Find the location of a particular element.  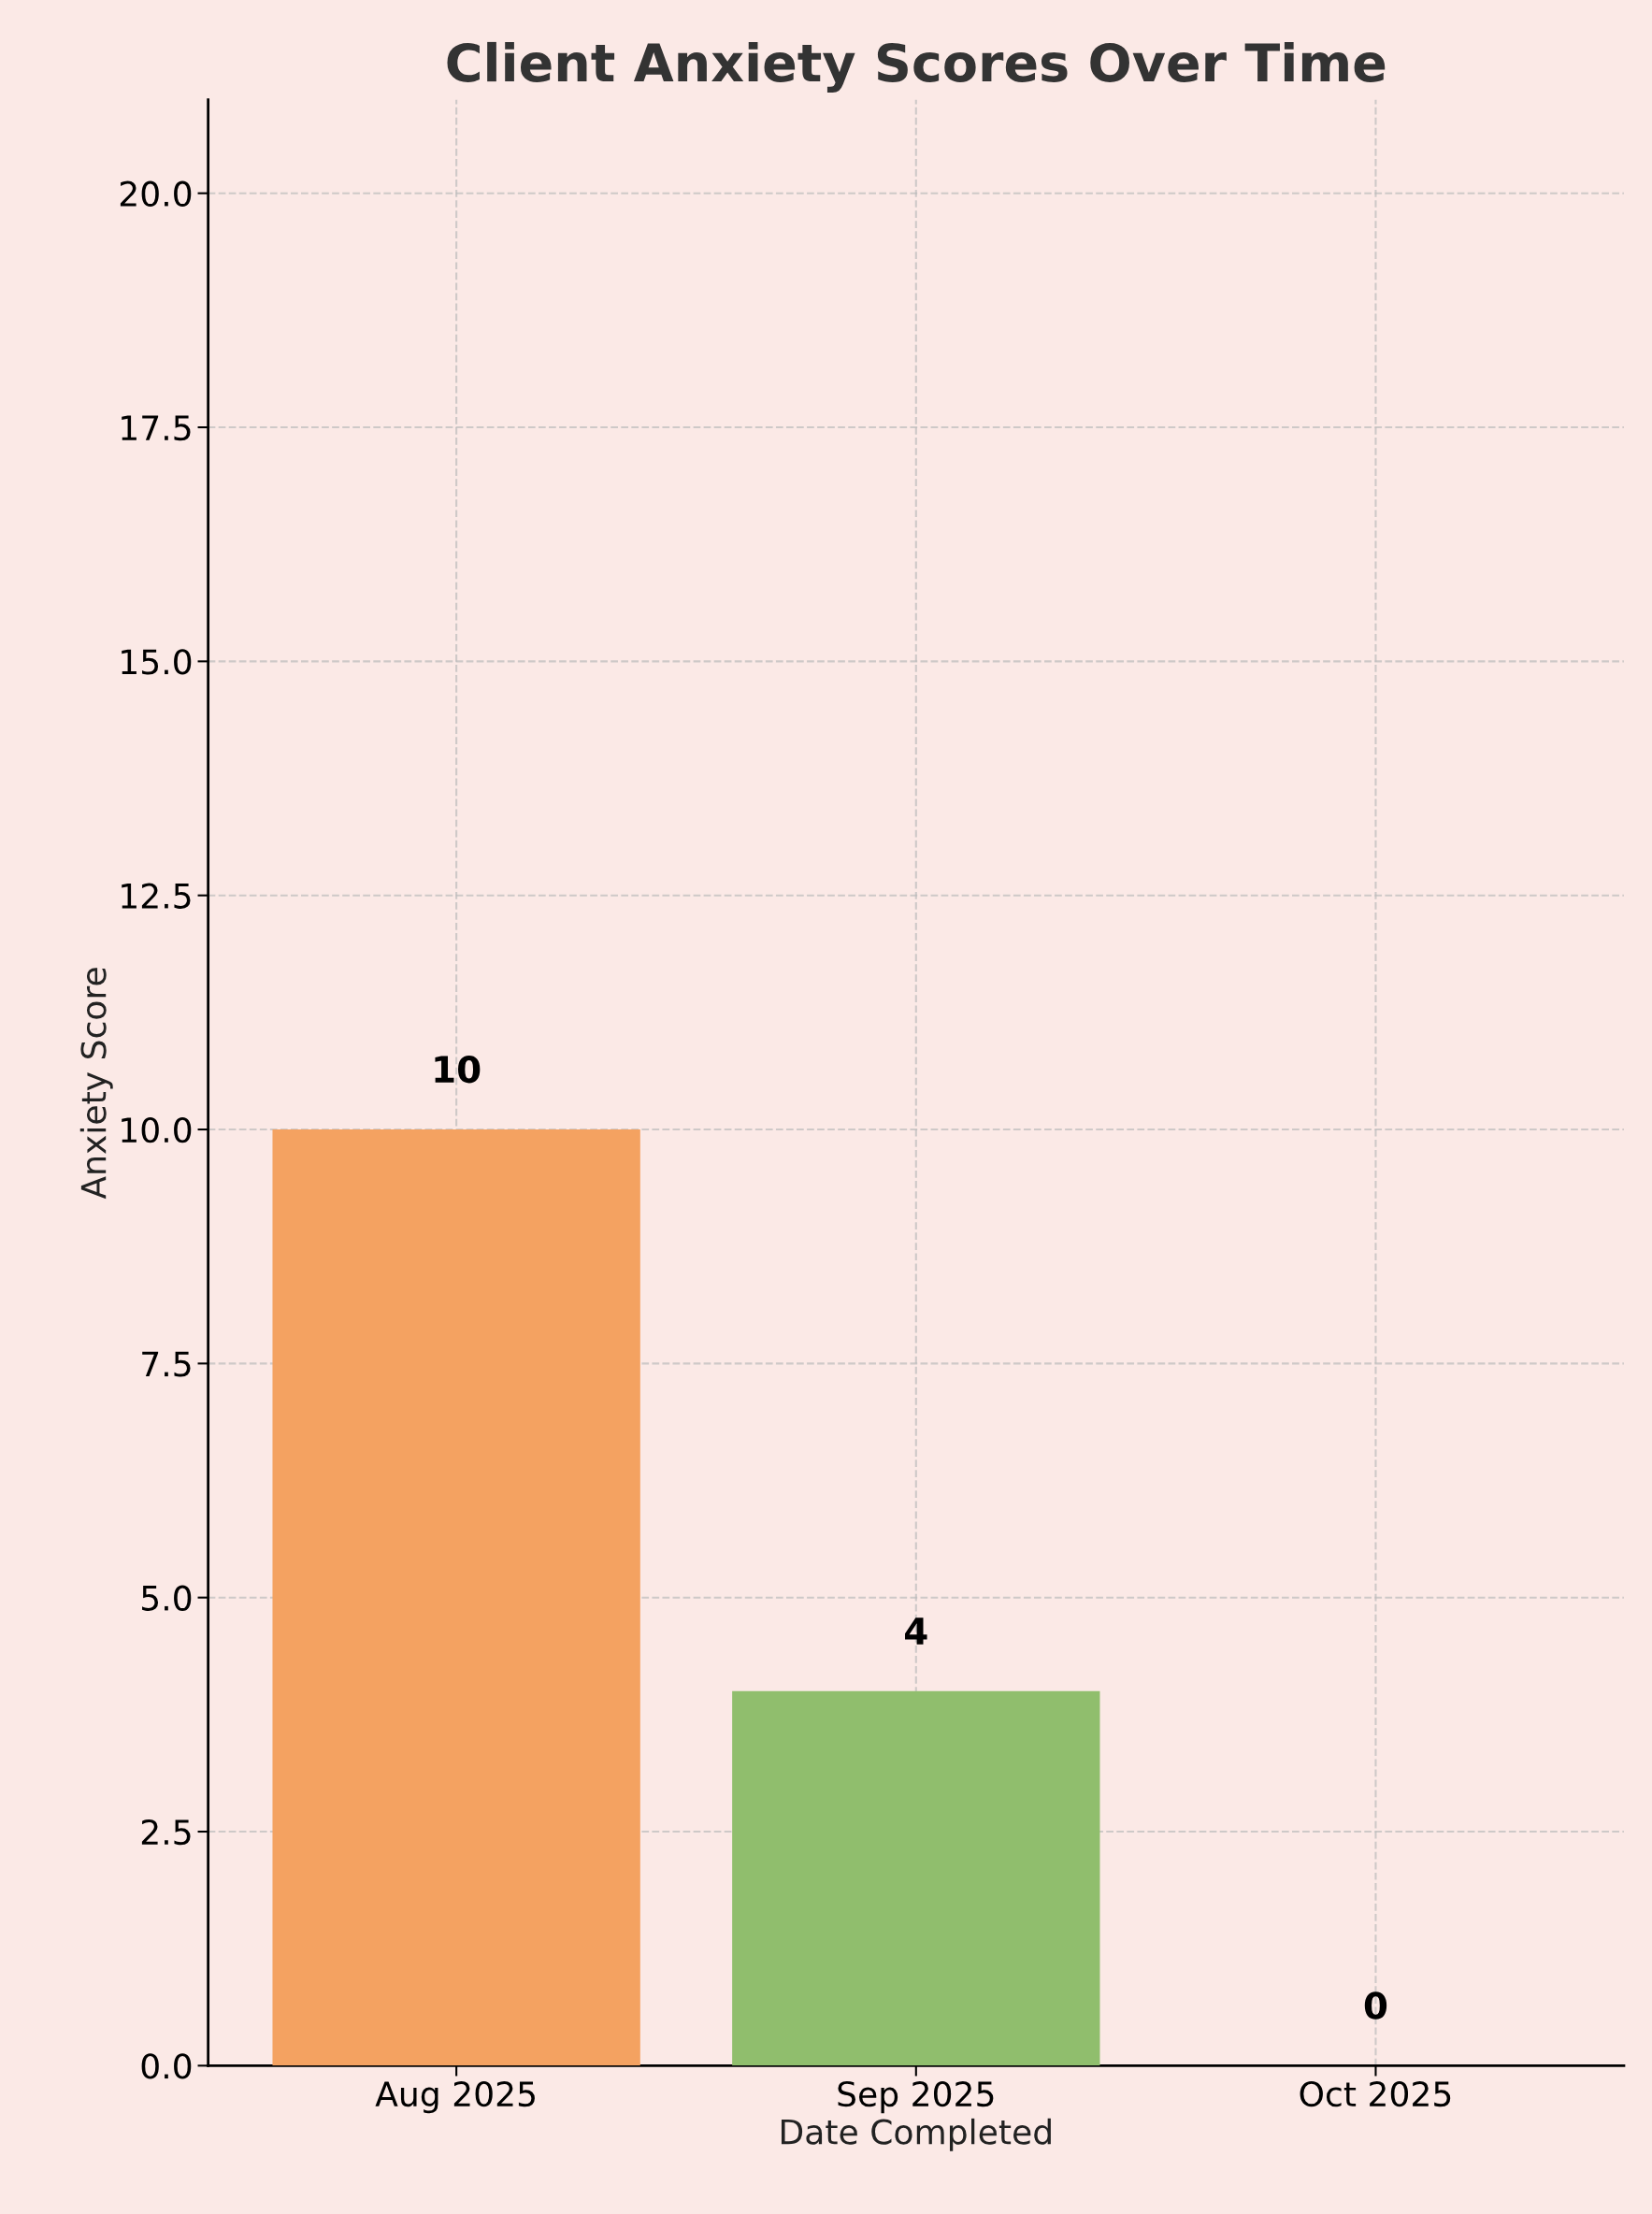

y-tick-label: 20.0 is located at coordinates (156, 193).